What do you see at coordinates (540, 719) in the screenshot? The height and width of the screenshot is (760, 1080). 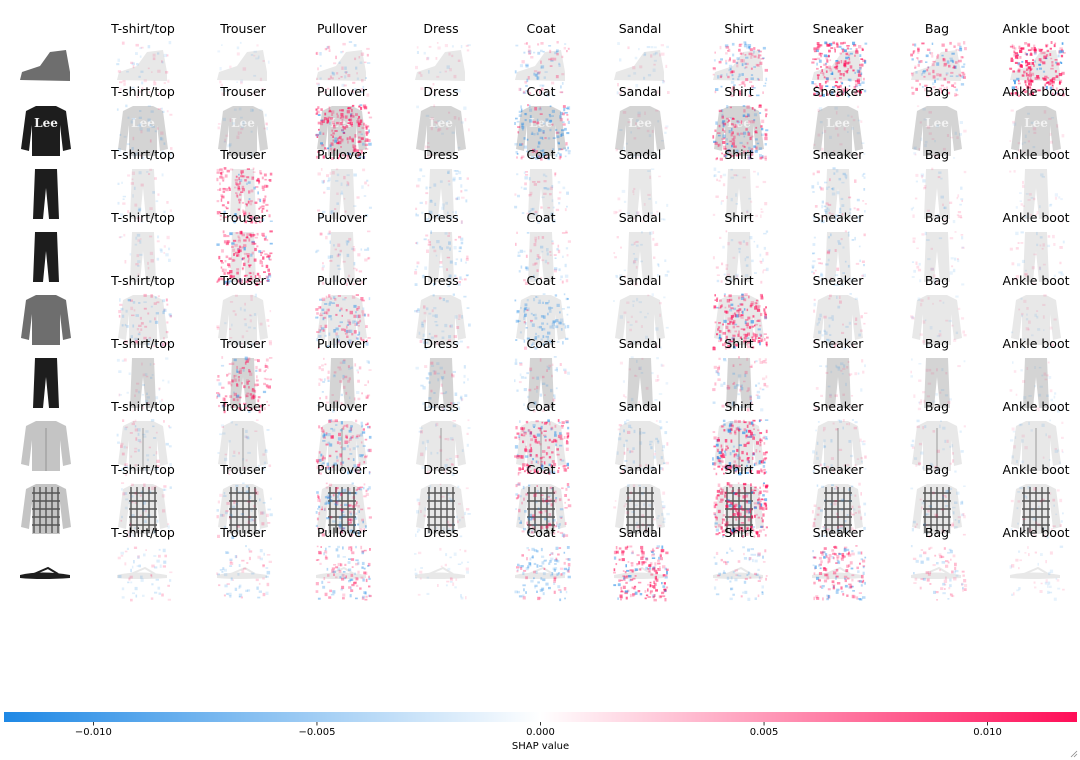 I see `colorbar` at bounding box center [540, 719].